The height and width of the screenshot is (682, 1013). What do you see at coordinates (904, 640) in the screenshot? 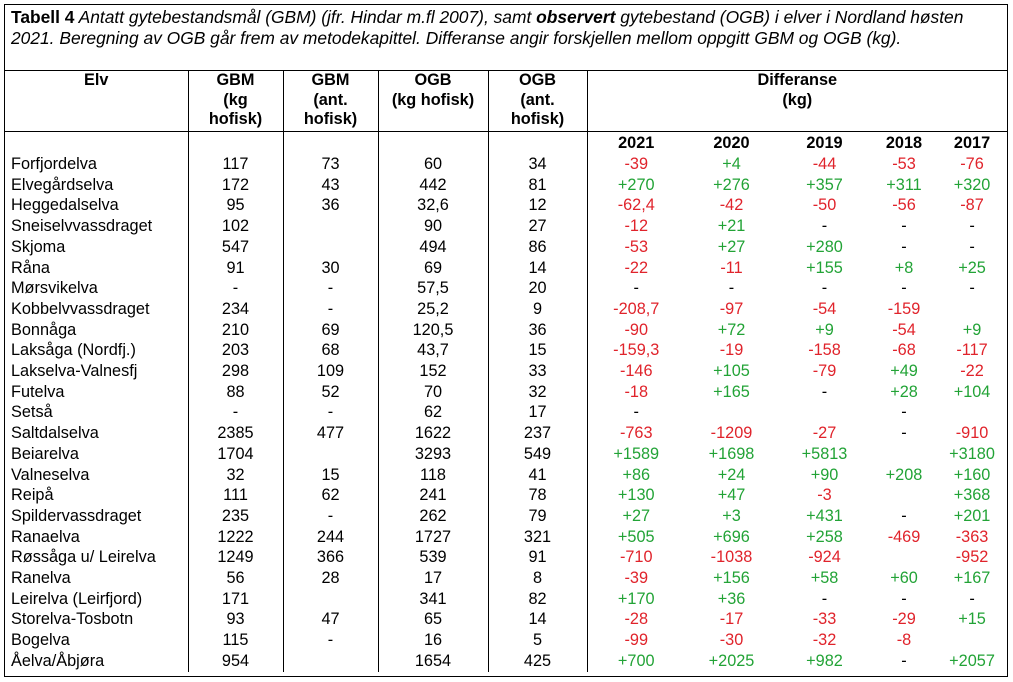
I see `cell-diff-2018: -8` at bounding box center [904, 640].